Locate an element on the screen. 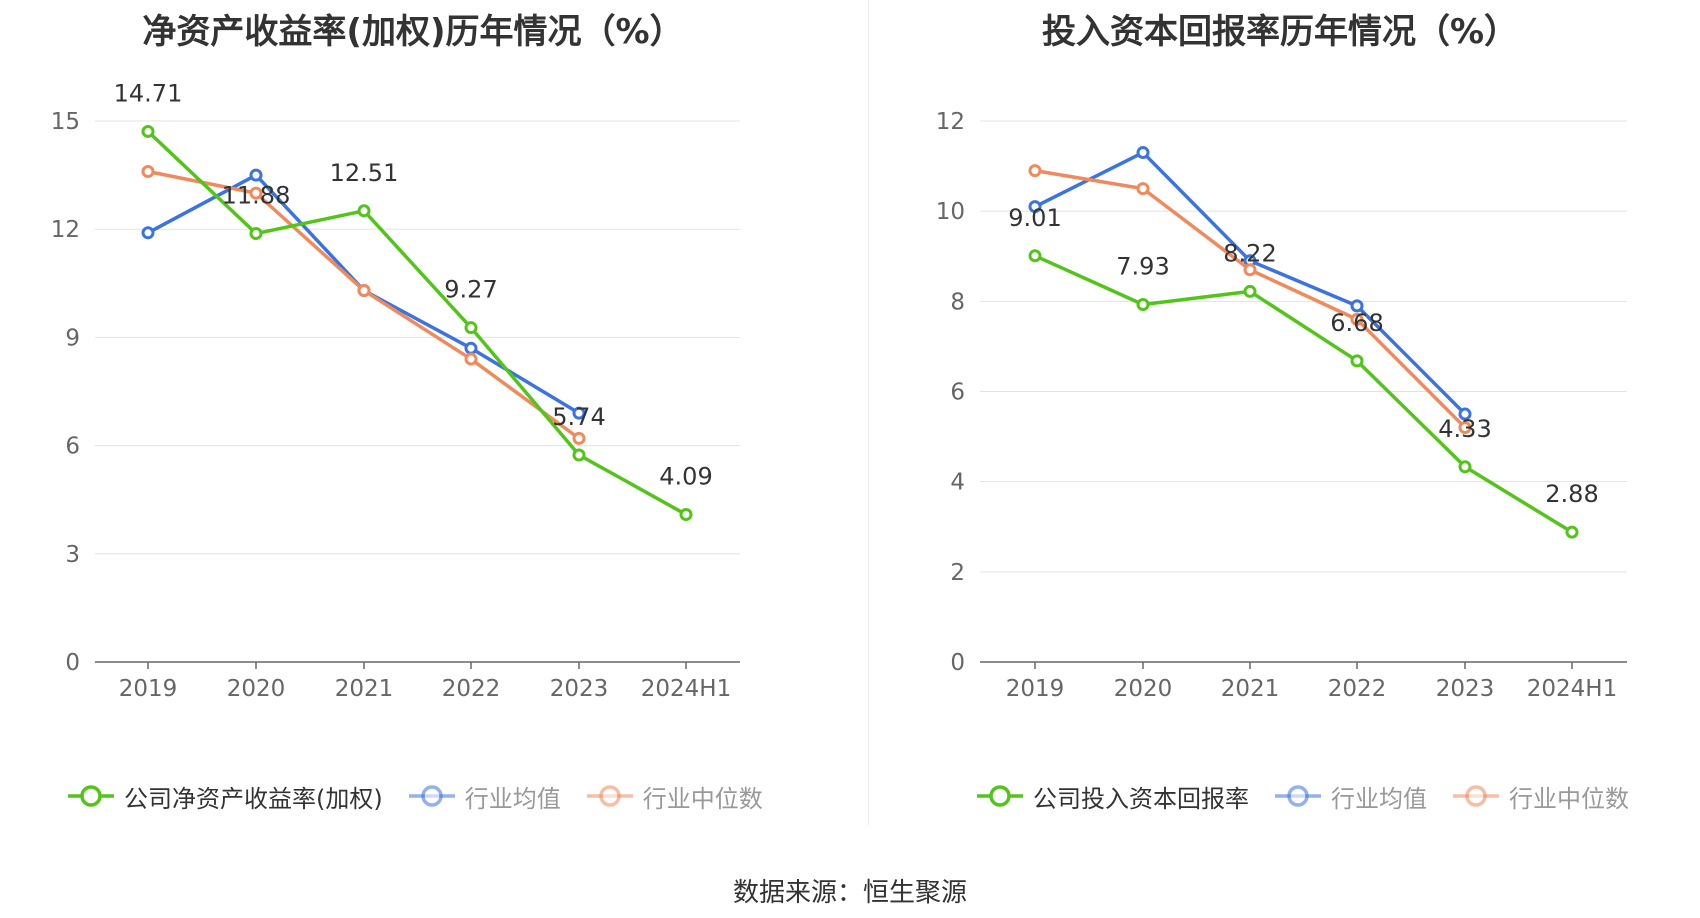 Image resolution: width=1700 pixels, height=918 pixels. data-label: 11.88 is located at coordinates (256, 196).